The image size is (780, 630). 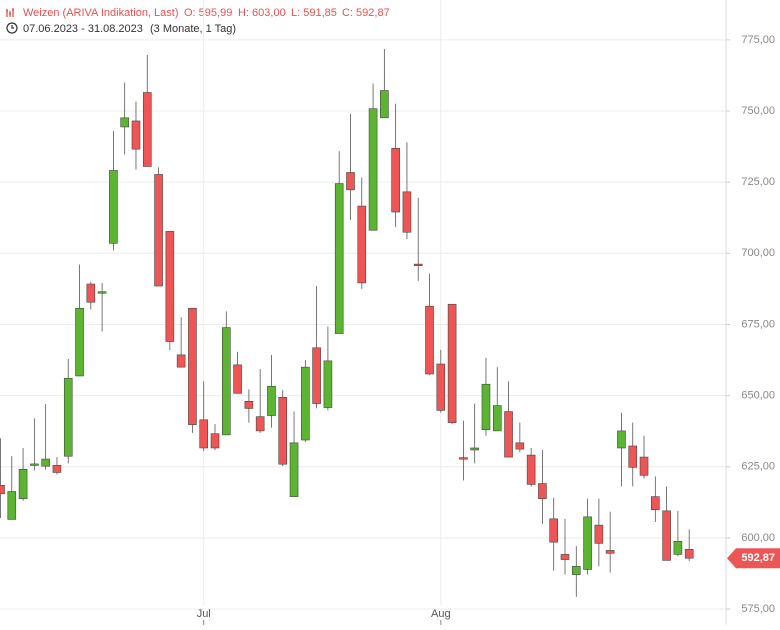 What do you see at coordinates (758, 396) in the screenshot?
I see `y-tick-label: 650,00` at bounding box center [758, 396].